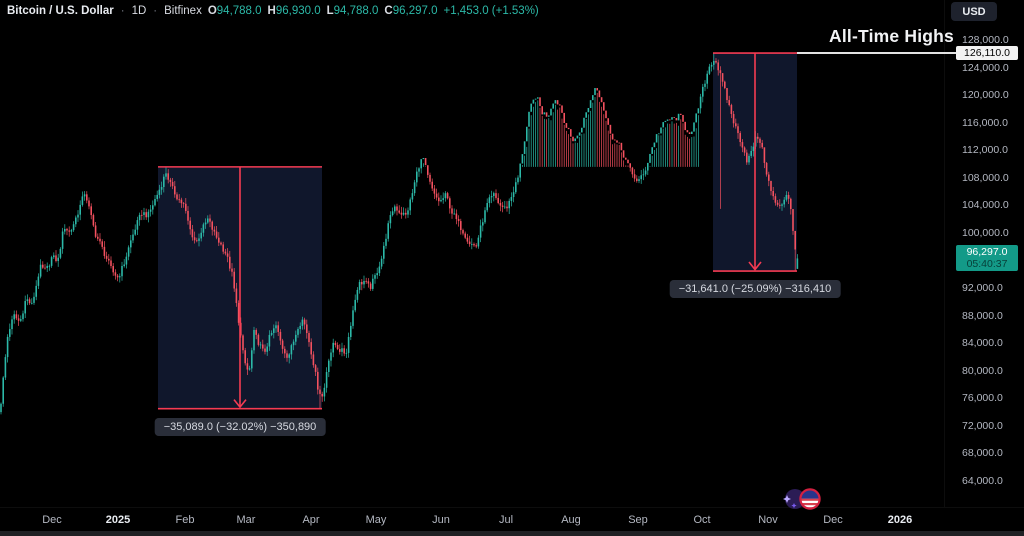 This screenshot has width=1024, height=536. Describe the element at coordinates (139, 11) in the screenshot. I see `interval-label: 1D` at that location.